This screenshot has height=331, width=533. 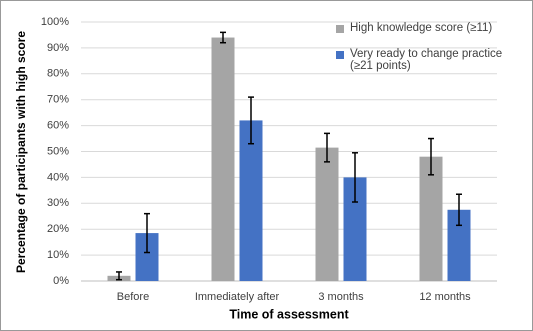 I want to click on legend-item: High knowledge score (≥11), so click(x=431, y=28).